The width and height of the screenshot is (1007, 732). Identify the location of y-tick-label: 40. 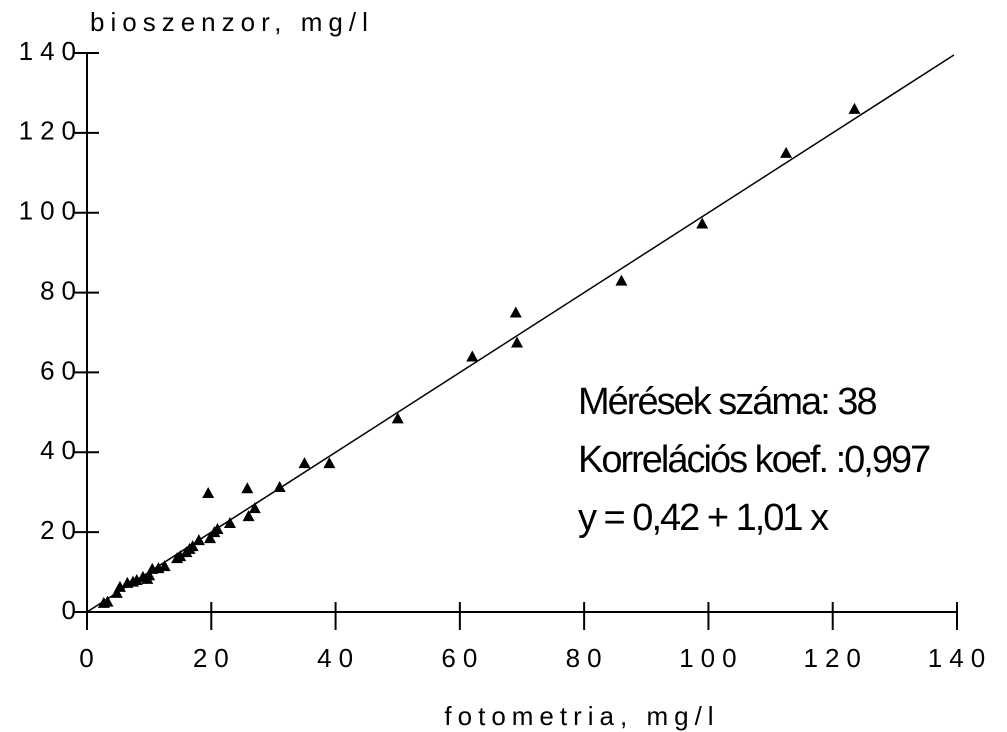
(61, 450).